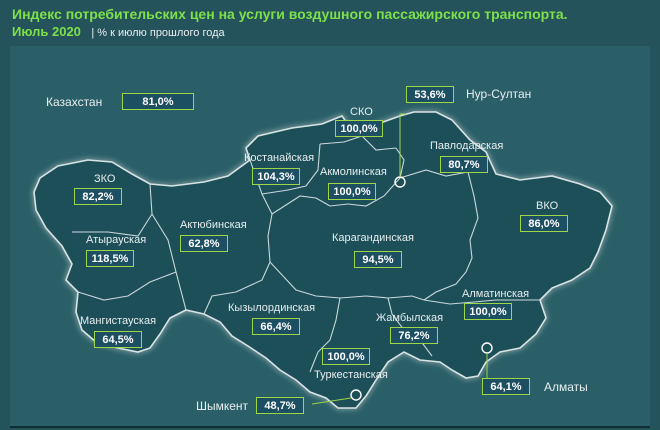 The width and height of the screenshot is (660, 430). What do you see at coordinates (213, 225) in the screenshot?
I see `region-label-aktobe: Актюбинская` at bounding box center [213, 225].